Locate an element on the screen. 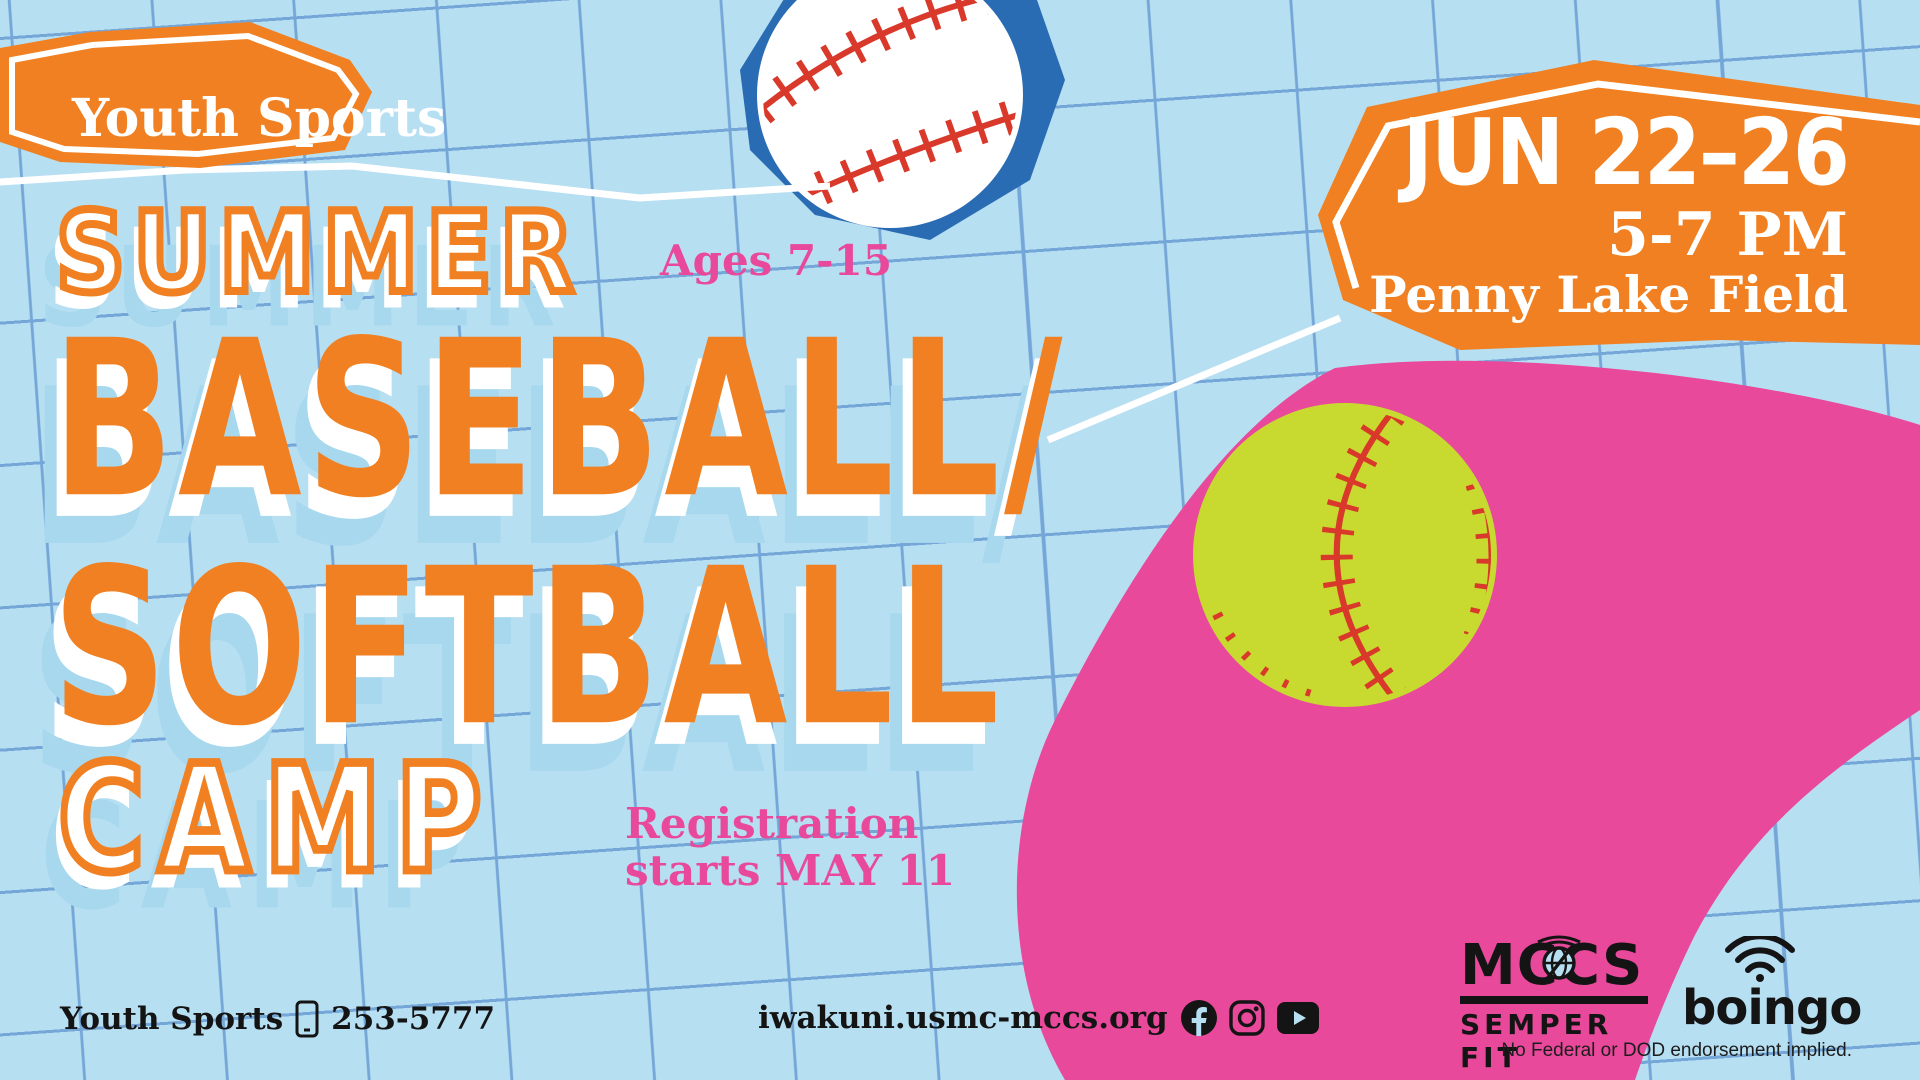 This screenshot has width=1920, height=1080. social-icons is located at coordinates (1249, 1018).